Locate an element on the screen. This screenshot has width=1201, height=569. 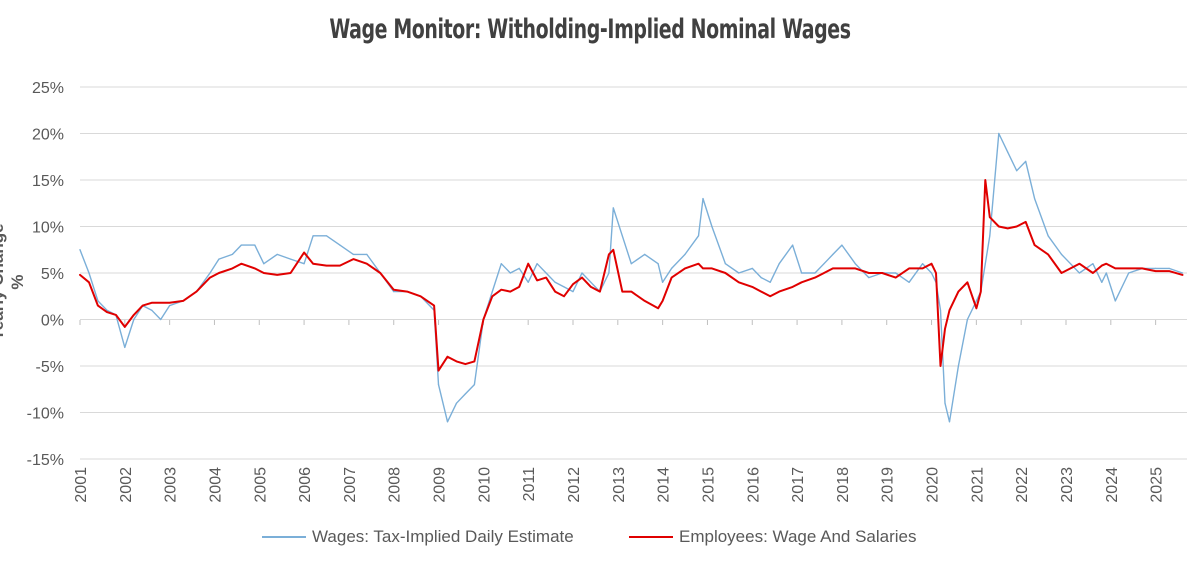
x-tick-label: 2003 is located at coordinates (171, 485).